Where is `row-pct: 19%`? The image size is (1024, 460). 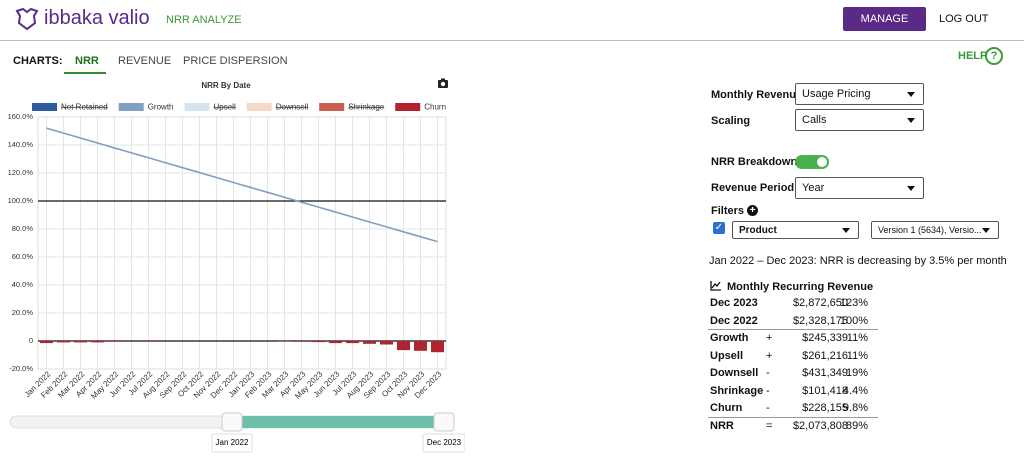
row-pct: 19% is located at coordinates (856, 373).